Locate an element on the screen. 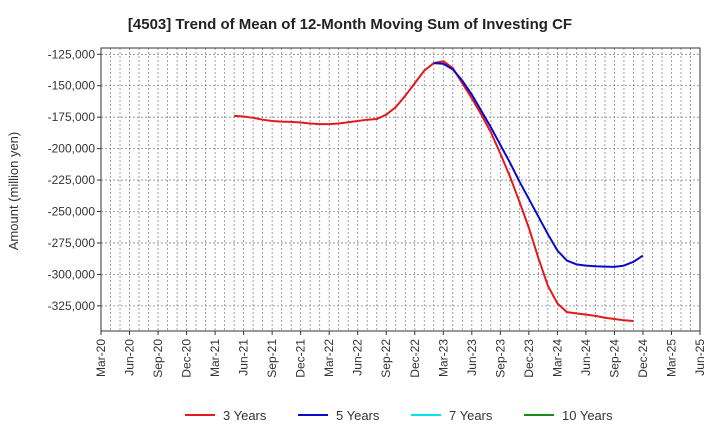 The width and height of the screenshot is (720, 445). x-tick-label: Dec-23 is located at coordinates (529, 358).